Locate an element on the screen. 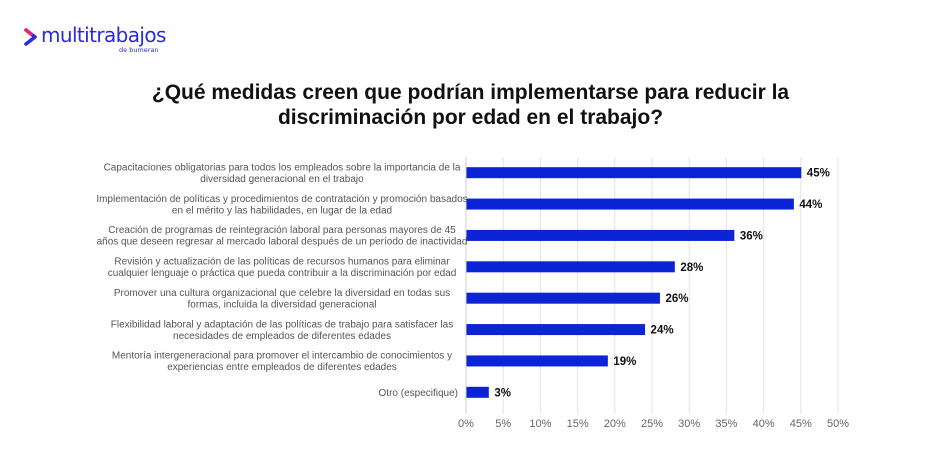 This screenshot has width=941, height=456. x-tick-label: 35% is located at coordinates (726, 424).